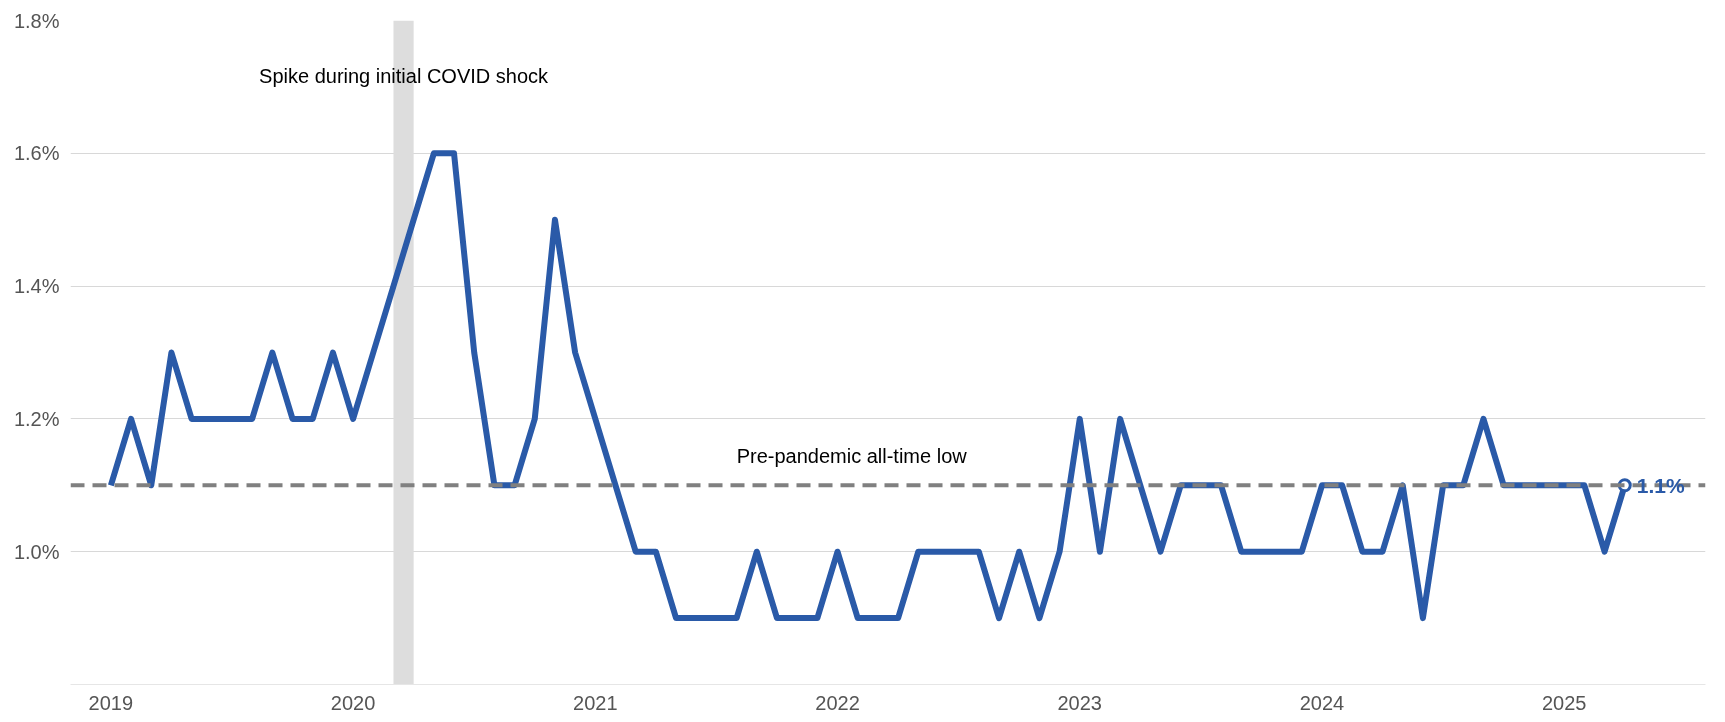 Image resolution: width=1725 pixels, height=722 pixels. What do you see at coordinates (595, 702) in the screenshot?
I see `x-tick-label: 2021` at bounding box center [595, 702].